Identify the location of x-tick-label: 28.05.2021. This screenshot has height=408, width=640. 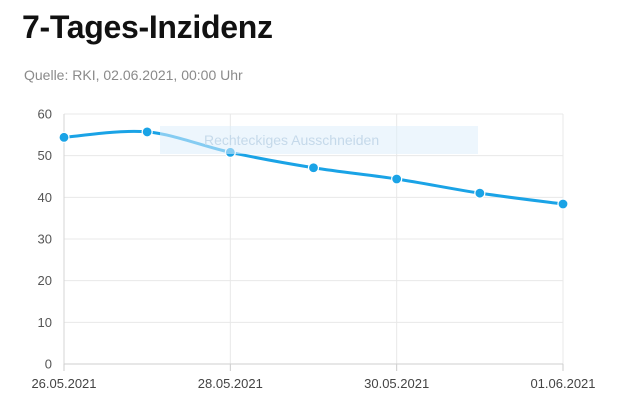
(230, 383).